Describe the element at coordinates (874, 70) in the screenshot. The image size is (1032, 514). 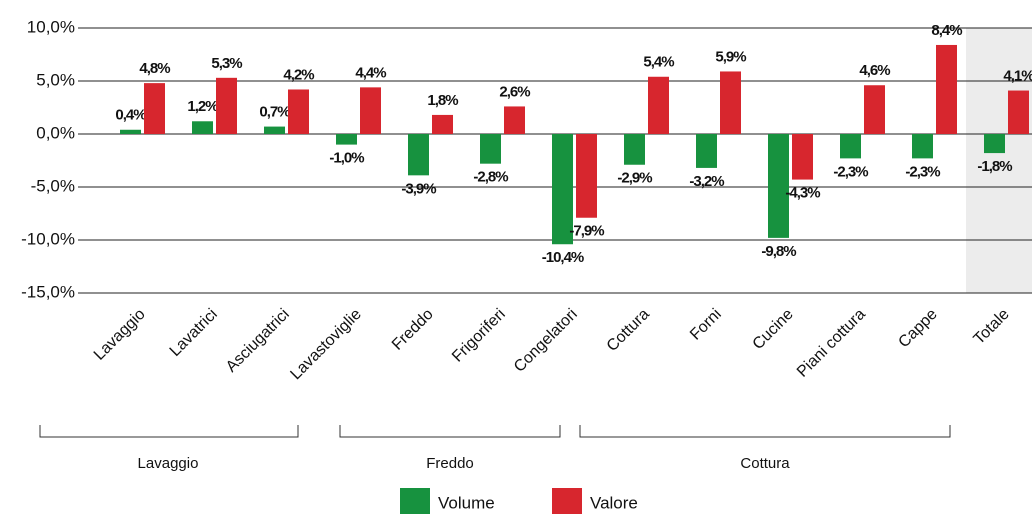
I see `value-label: 4,6%` at that location.